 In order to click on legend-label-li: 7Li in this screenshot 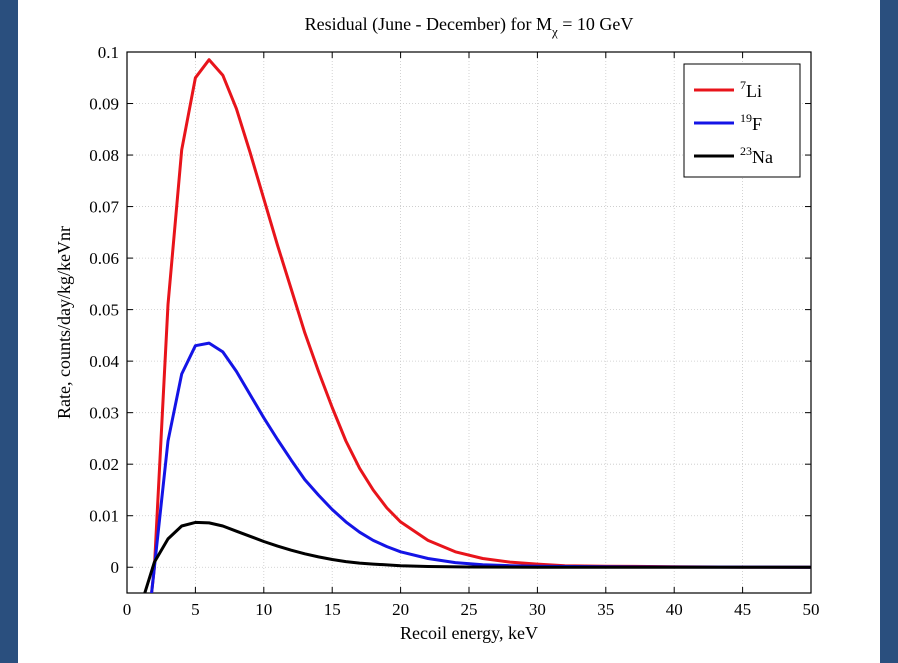, I will do `click(751, 89)`.